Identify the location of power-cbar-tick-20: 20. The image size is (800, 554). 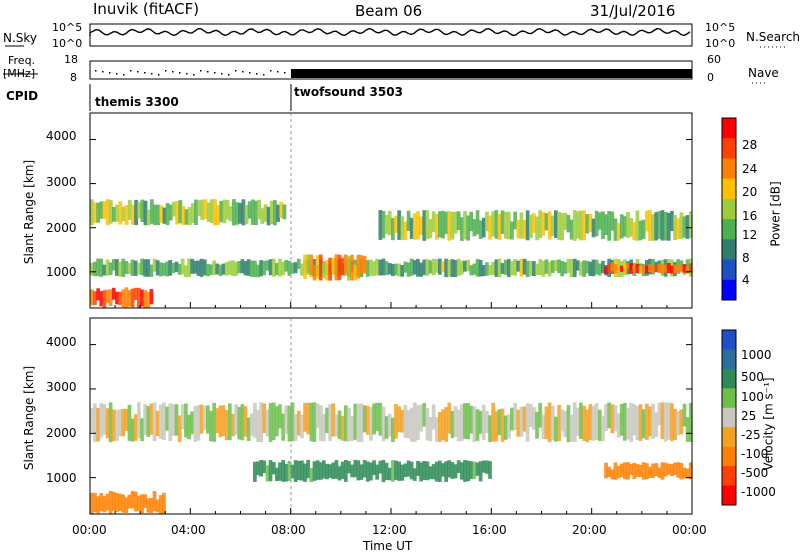
(750, 192).